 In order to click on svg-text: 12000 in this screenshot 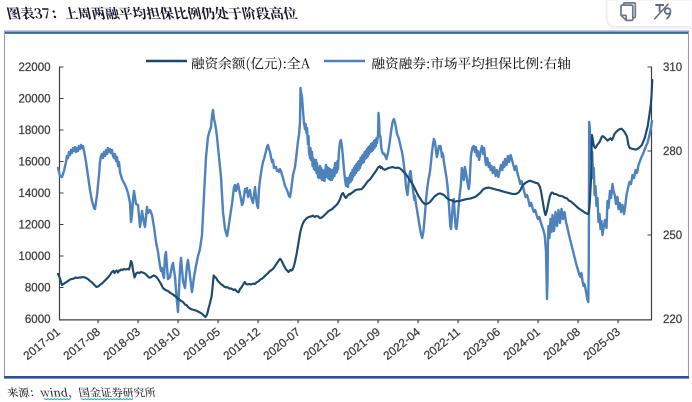, I will do `click(35, 226)`.